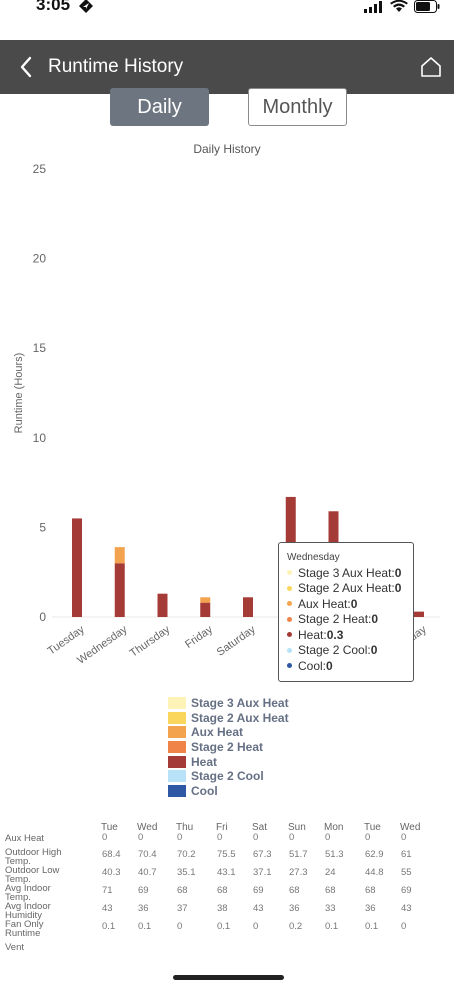  What do you see at coordinates (228, 776) in the screenshot?
I see `legend-item: Stage 2 Cool` at bounding box center [228, 776].